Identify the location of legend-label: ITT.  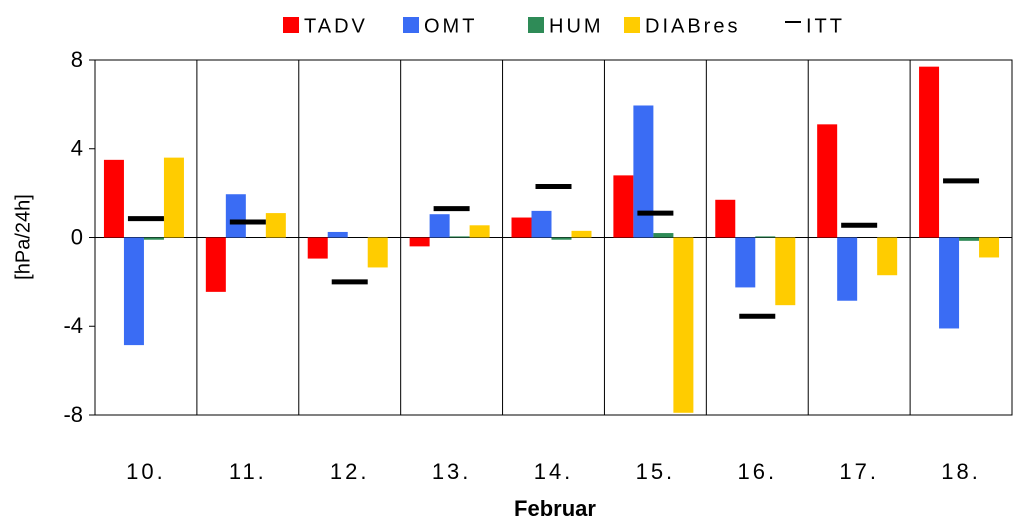
(825, 26).